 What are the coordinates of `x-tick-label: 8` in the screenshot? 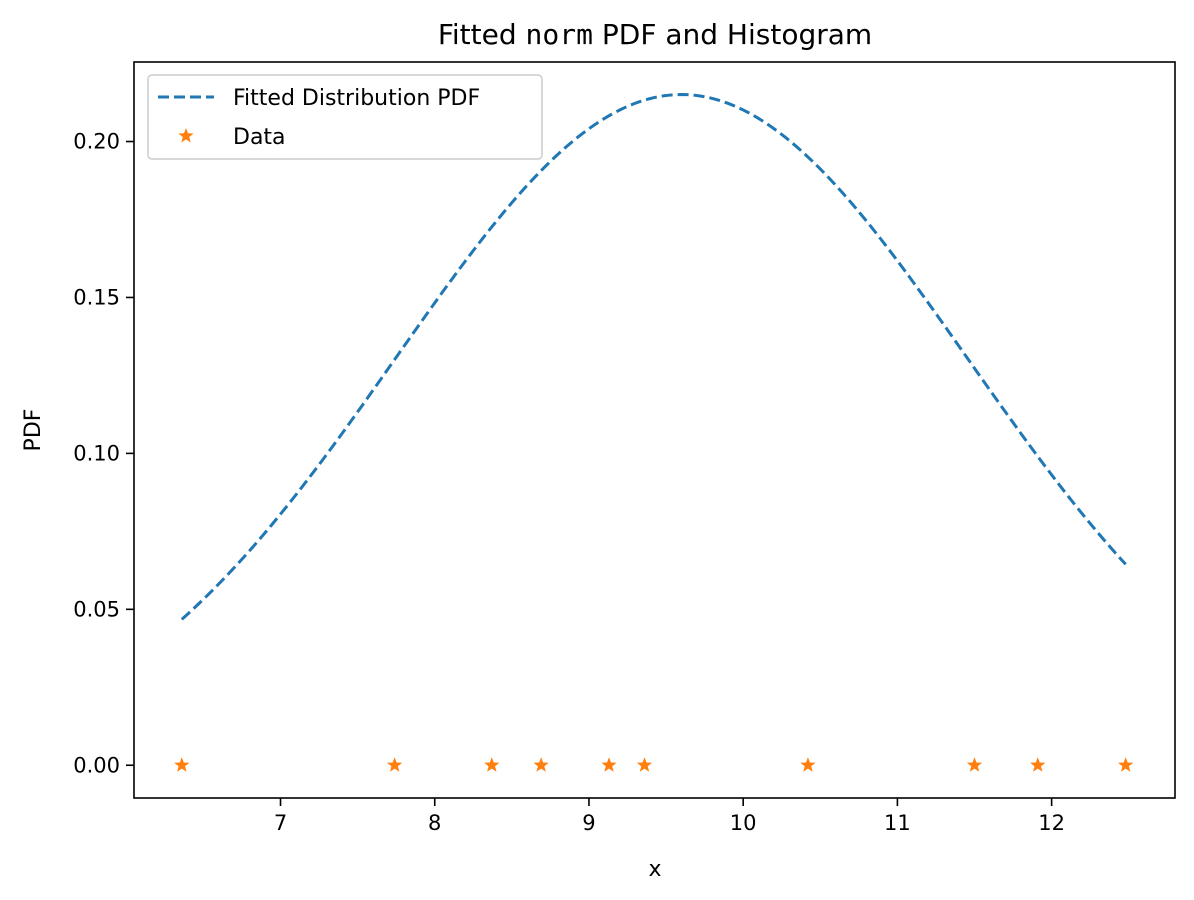 It's located at (434, 823).